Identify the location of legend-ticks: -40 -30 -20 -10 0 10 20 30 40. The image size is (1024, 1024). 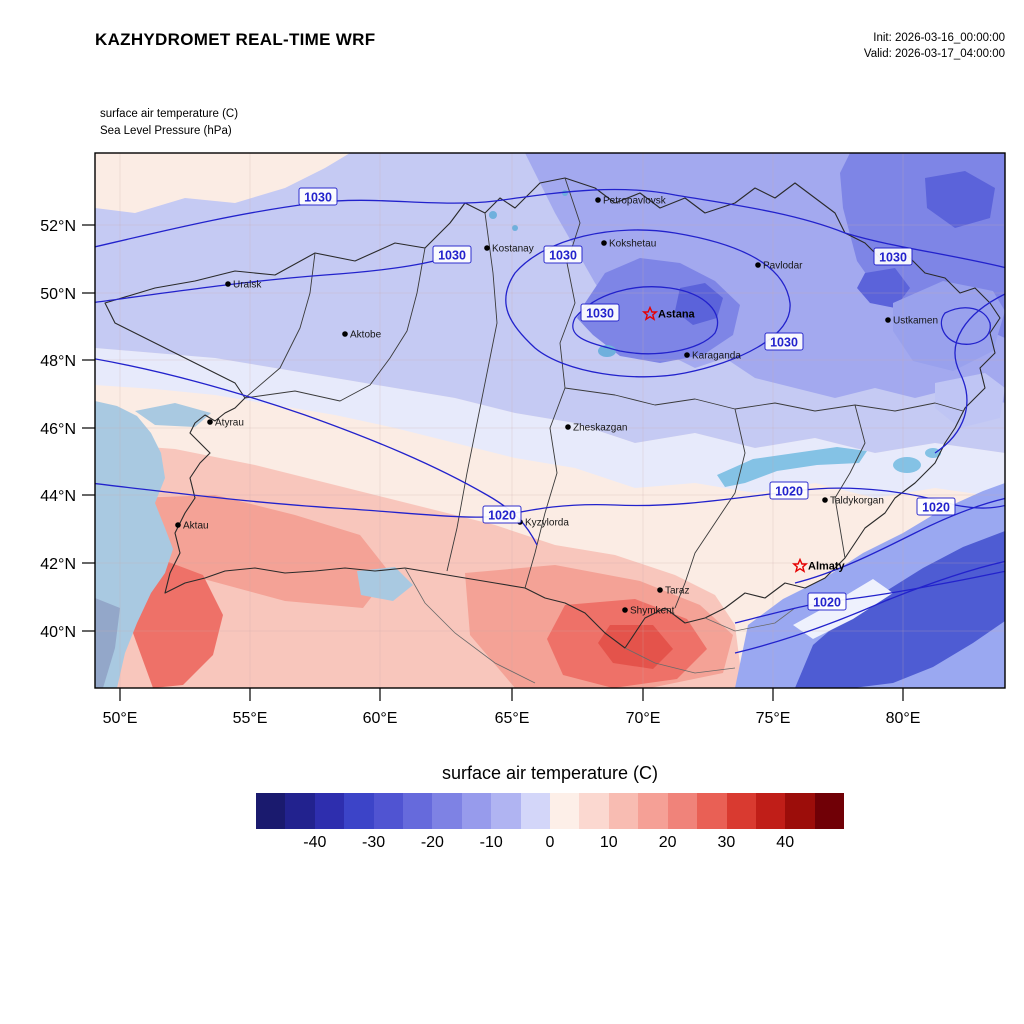
(550, 846).